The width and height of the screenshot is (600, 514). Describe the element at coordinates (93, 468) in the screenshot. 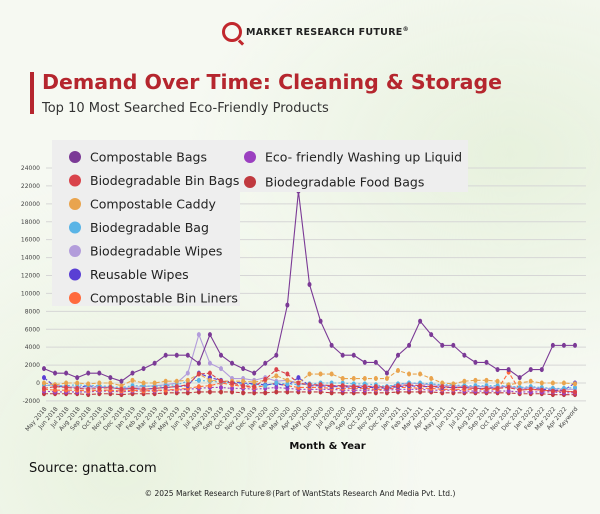

I see `source-text: Source: gnatta.com` at that location.